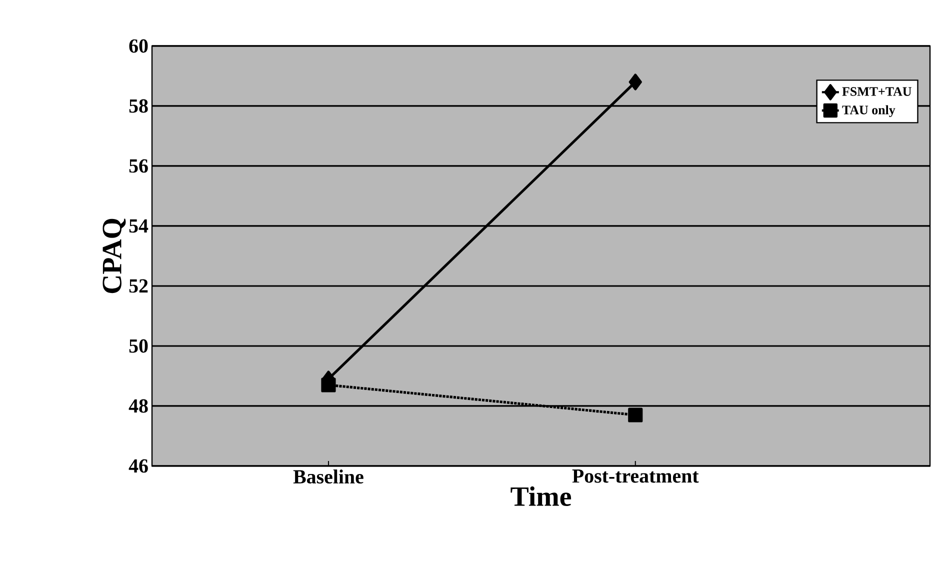  Describe the element at coordinates (138, 466) in the screenshot. I see `y-tick-label: 46` at that location.